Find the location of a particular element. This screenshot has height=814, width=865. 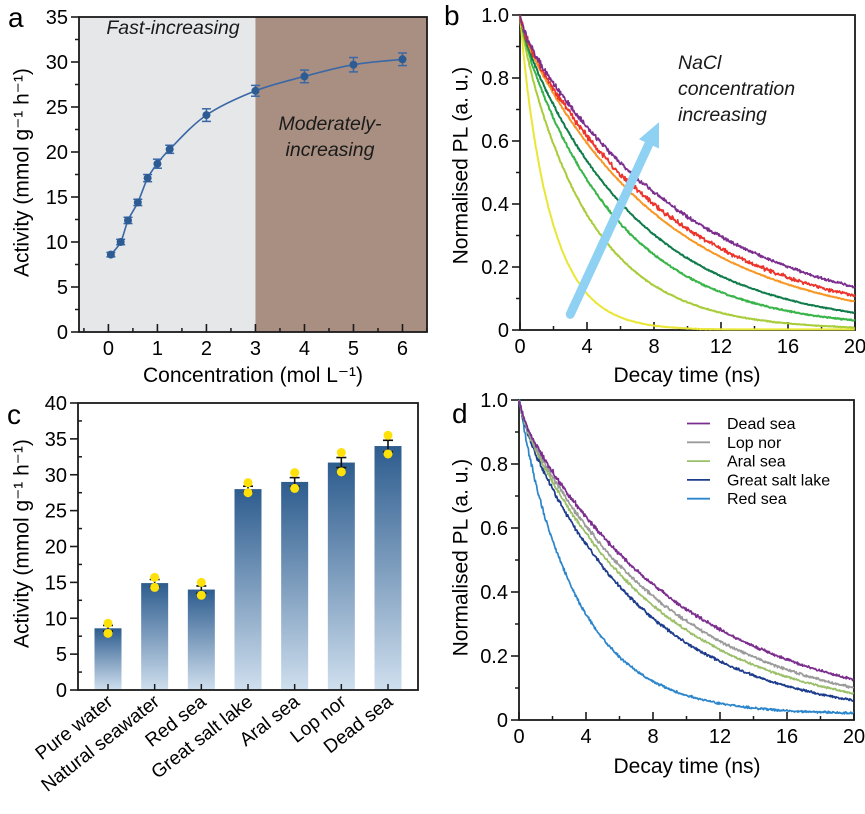

y-tick-label: 0.8 is located at coordinates (494, 465).